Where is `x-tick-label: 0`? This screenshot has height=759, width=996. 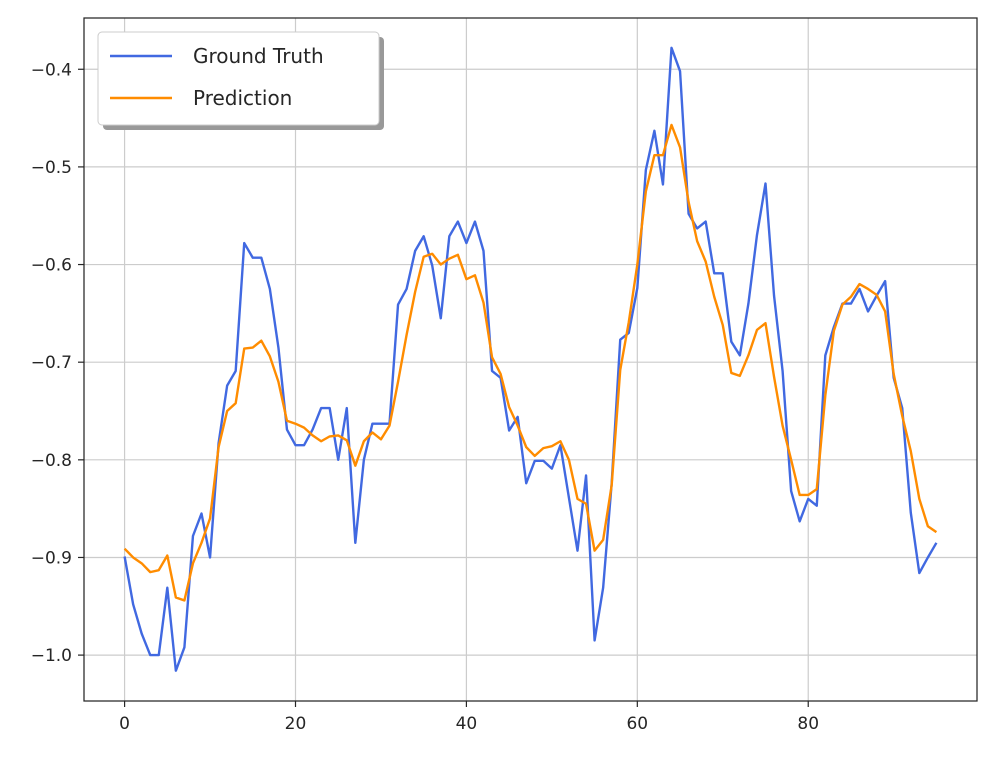
x-tick-label: 0 is located at coordinates (124, 724).